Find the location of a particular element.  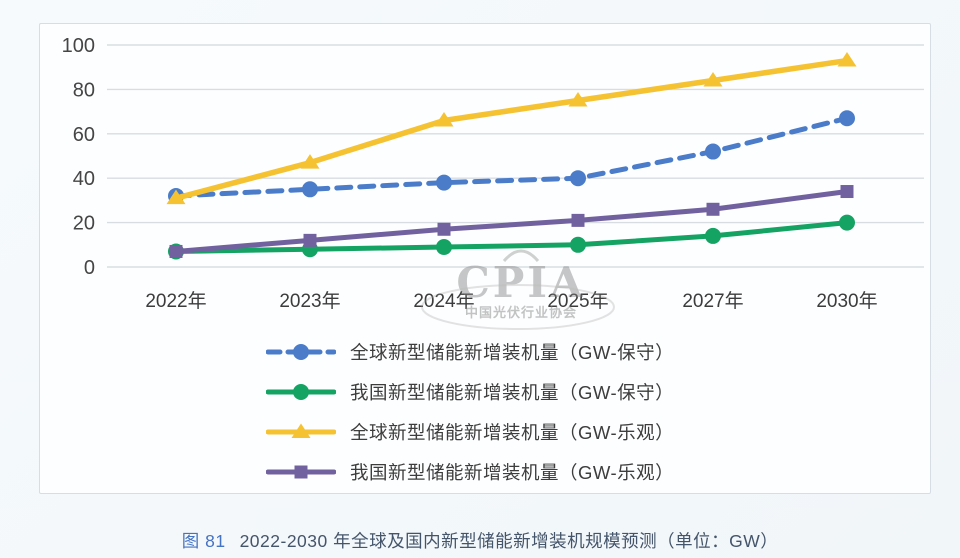

legend-label: 全球新型储能新增装机量（GW-乐观） is located at coordinates (512, 432).